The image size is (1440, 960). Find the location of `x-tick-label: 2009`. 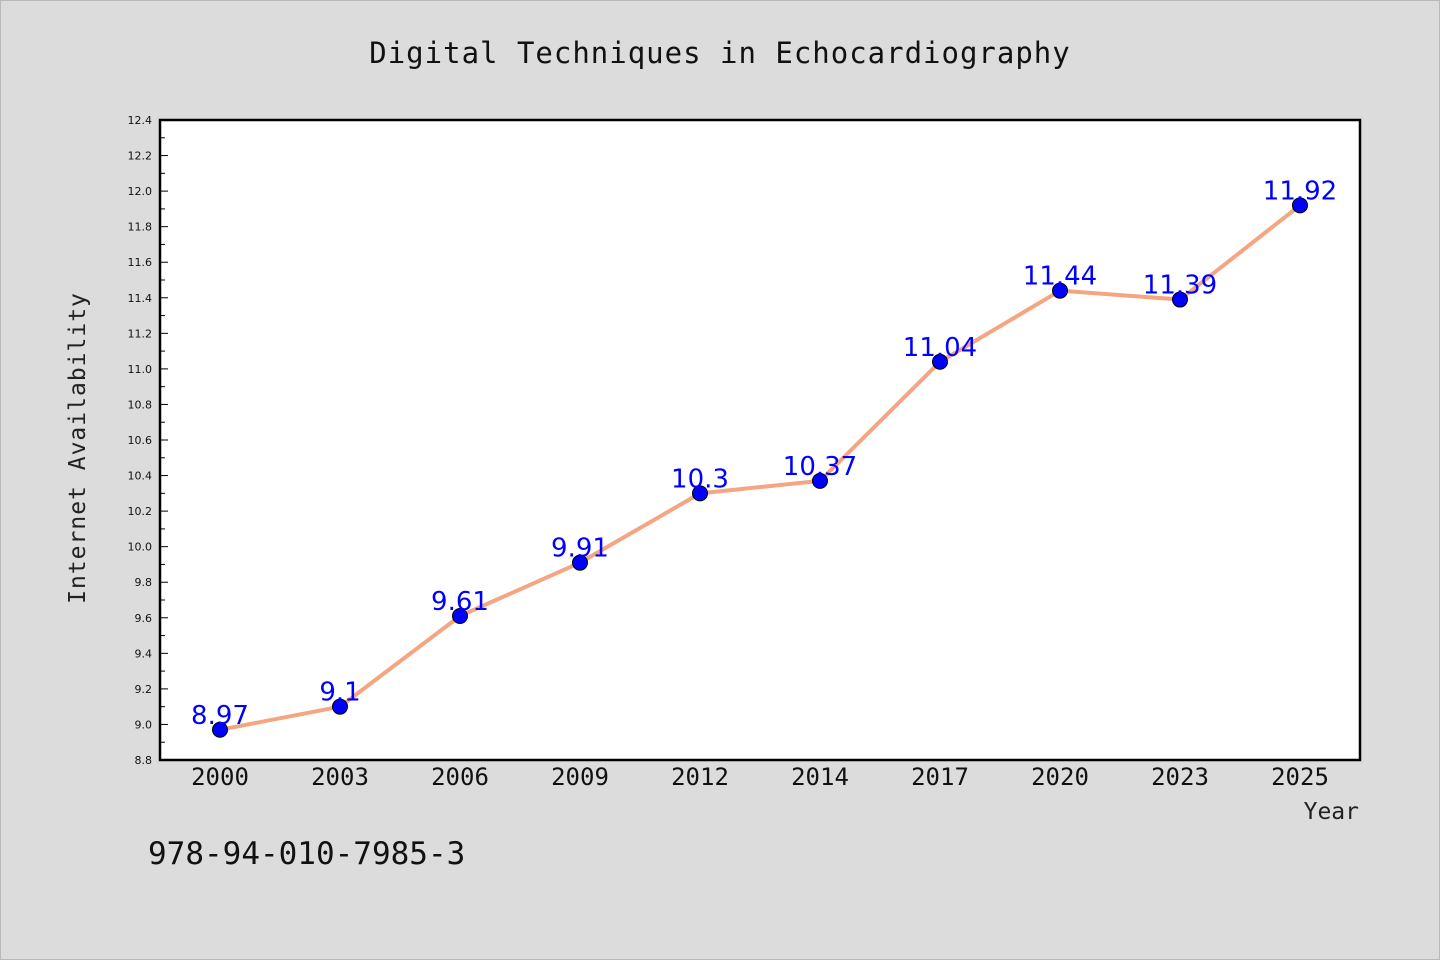

x-tick-label: 2009 is located at coordinates (580, 777).